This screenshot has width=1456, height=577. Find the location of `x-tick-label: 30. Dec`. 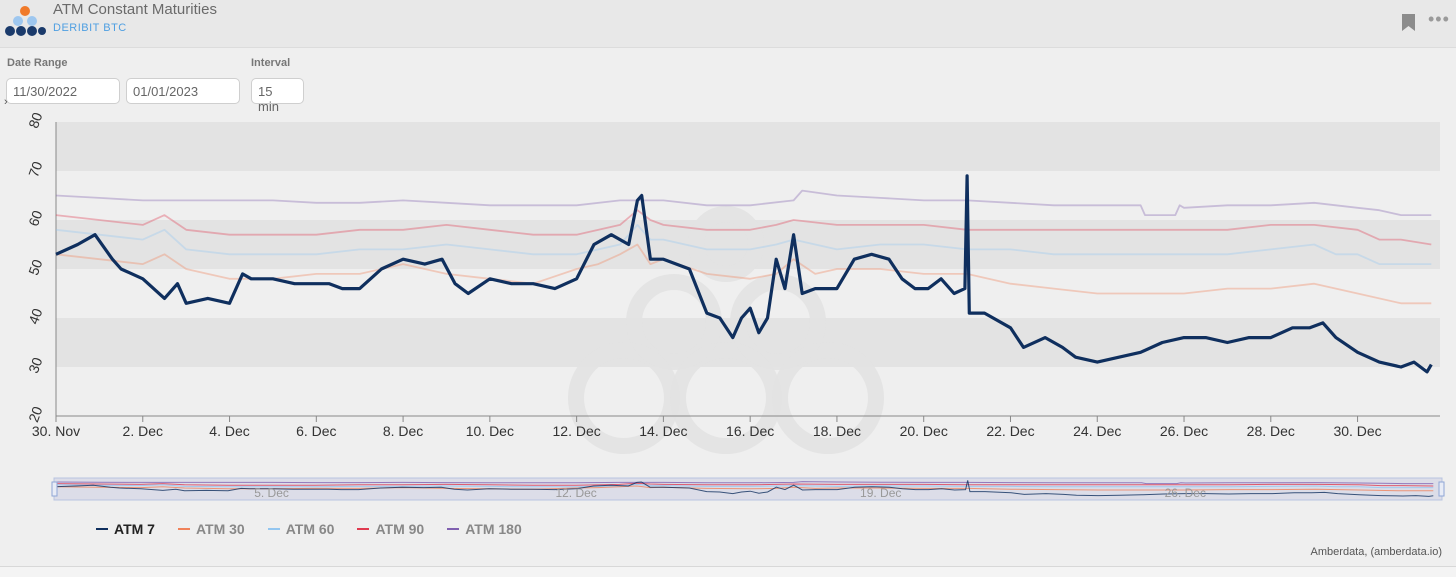

x-tick-label: 30. Dec is located at coordinates (1357, 431).